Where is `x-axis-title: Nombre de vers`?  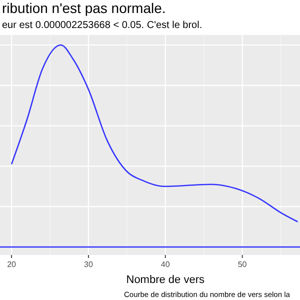
x-axis-title: Nombre de vers is located at coordinates (166, 280).